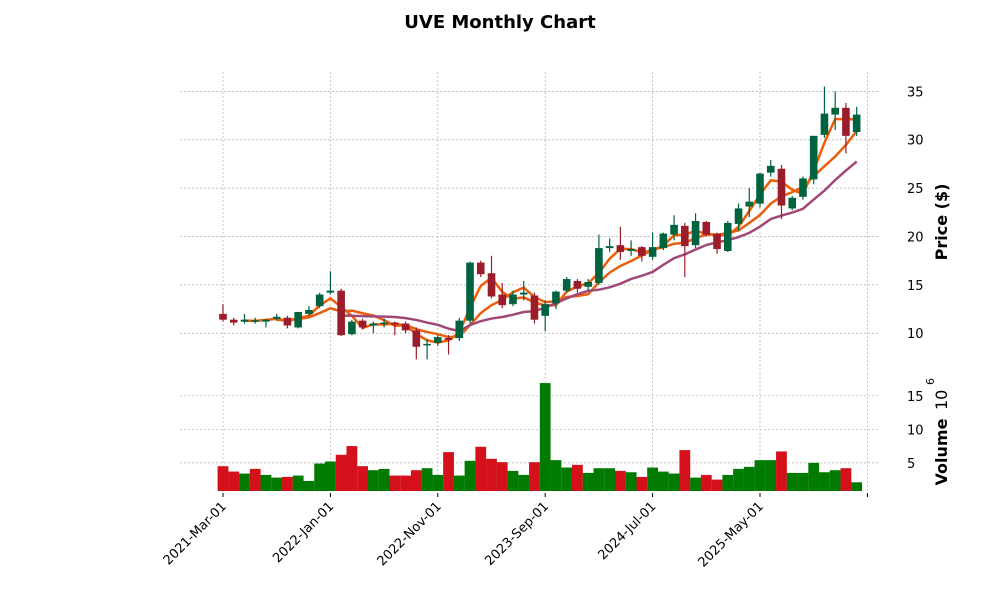 The height and width of the screenshot is (600, 1000). What do you see at coordinates (915, 237) in the screenshot?
I see `price-tick-label: 20` at bounding box center [915, 237].